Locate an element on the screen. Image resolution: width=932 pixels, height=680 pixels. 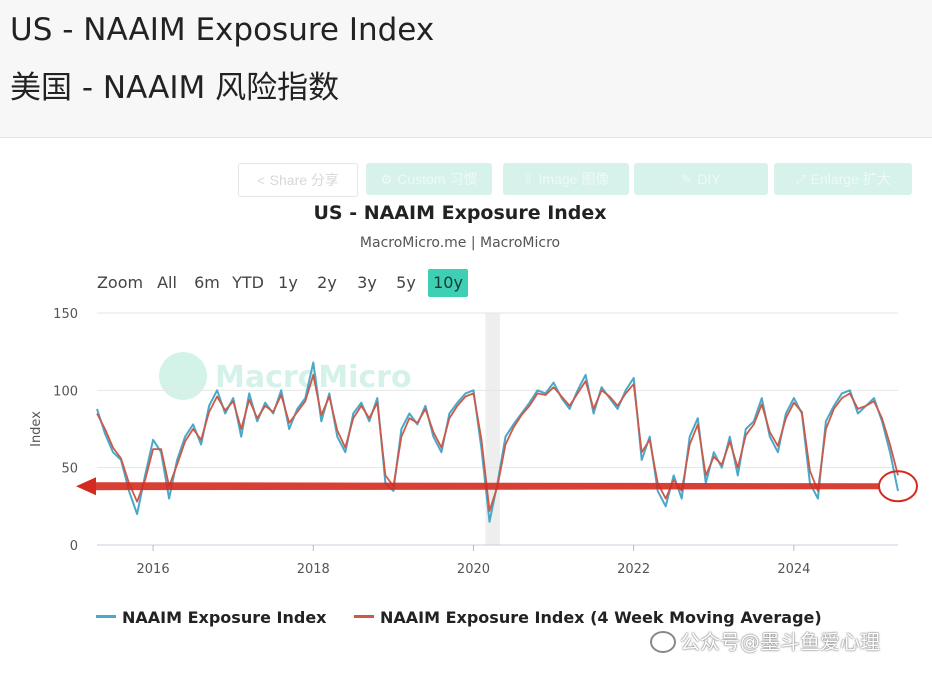
x-tick-label: 2024 is located at coordinates (793, 569).